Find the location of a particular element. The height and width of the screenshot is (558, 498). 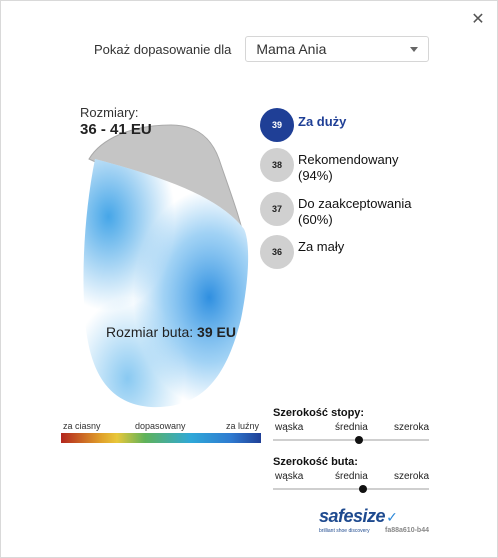

shoe-width-medium: średnia is located at coordinates (351, 476).